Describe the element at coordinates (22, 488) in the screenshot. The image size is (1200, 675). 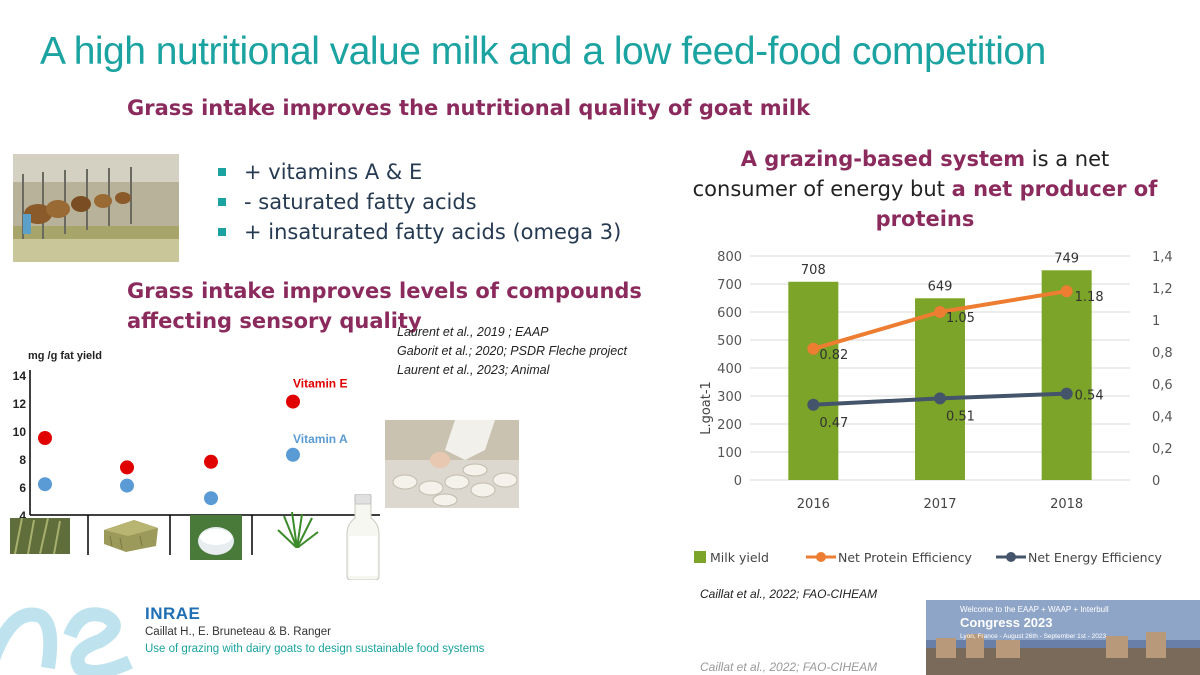
I see `scatter-y-tick-label: 6` at that location.